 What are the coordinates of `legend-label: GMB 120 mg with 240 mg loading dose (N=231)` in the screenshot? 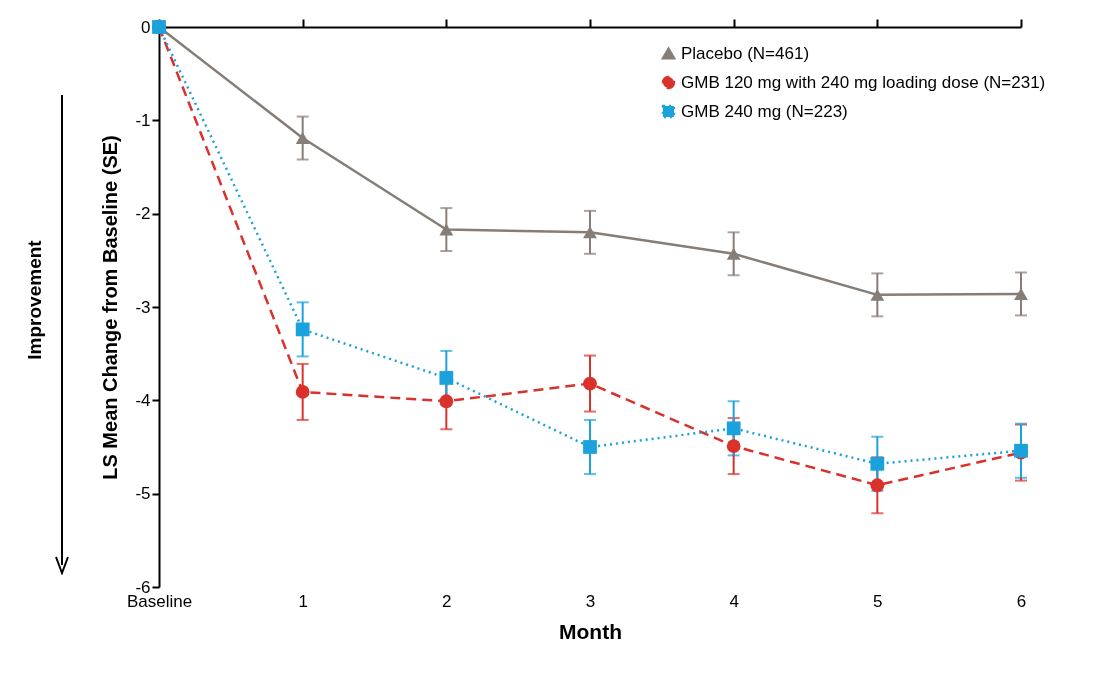 It's located at (863, 82).